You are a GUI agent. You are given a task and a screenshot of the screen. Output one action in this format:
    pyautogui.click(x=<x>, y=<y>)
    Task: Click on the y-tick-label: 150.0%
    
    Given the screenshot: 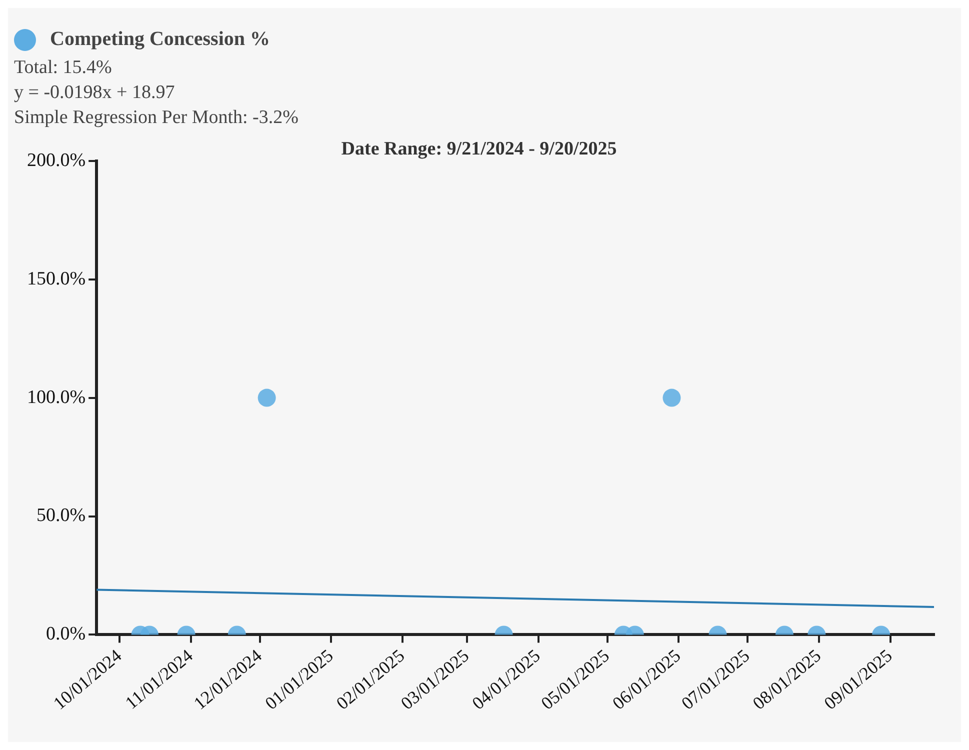 What is the action you would take?
    pyautogui.click(x=56, y=279)
    